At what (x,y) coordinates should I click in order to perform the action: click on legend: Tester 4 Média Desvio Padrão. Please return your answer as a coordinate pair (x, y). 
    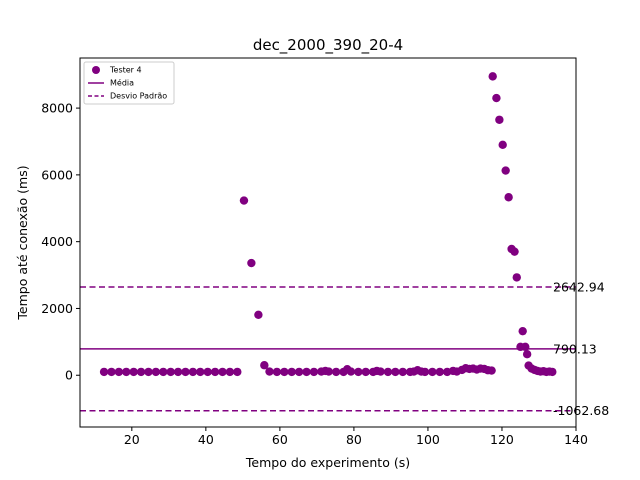
    Looking at the image, I should click on (129, 83).